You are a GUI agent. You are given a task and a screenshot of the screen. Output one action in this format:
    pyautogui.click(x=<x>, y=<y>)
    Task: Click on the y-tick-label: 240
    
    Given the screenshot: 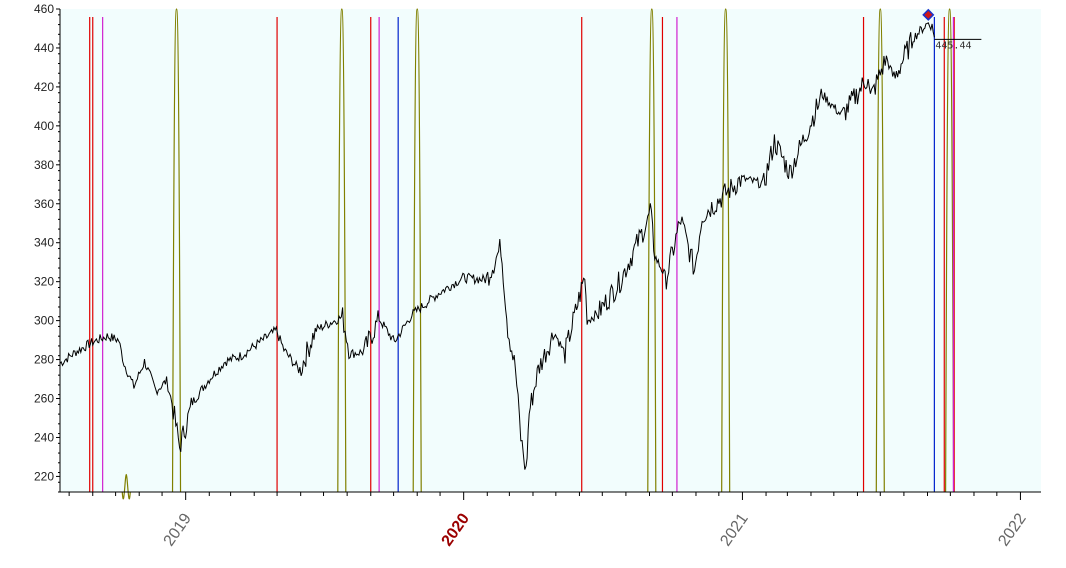 What is the action you would take?
    pyautogui.click(x=44, y=437)
    